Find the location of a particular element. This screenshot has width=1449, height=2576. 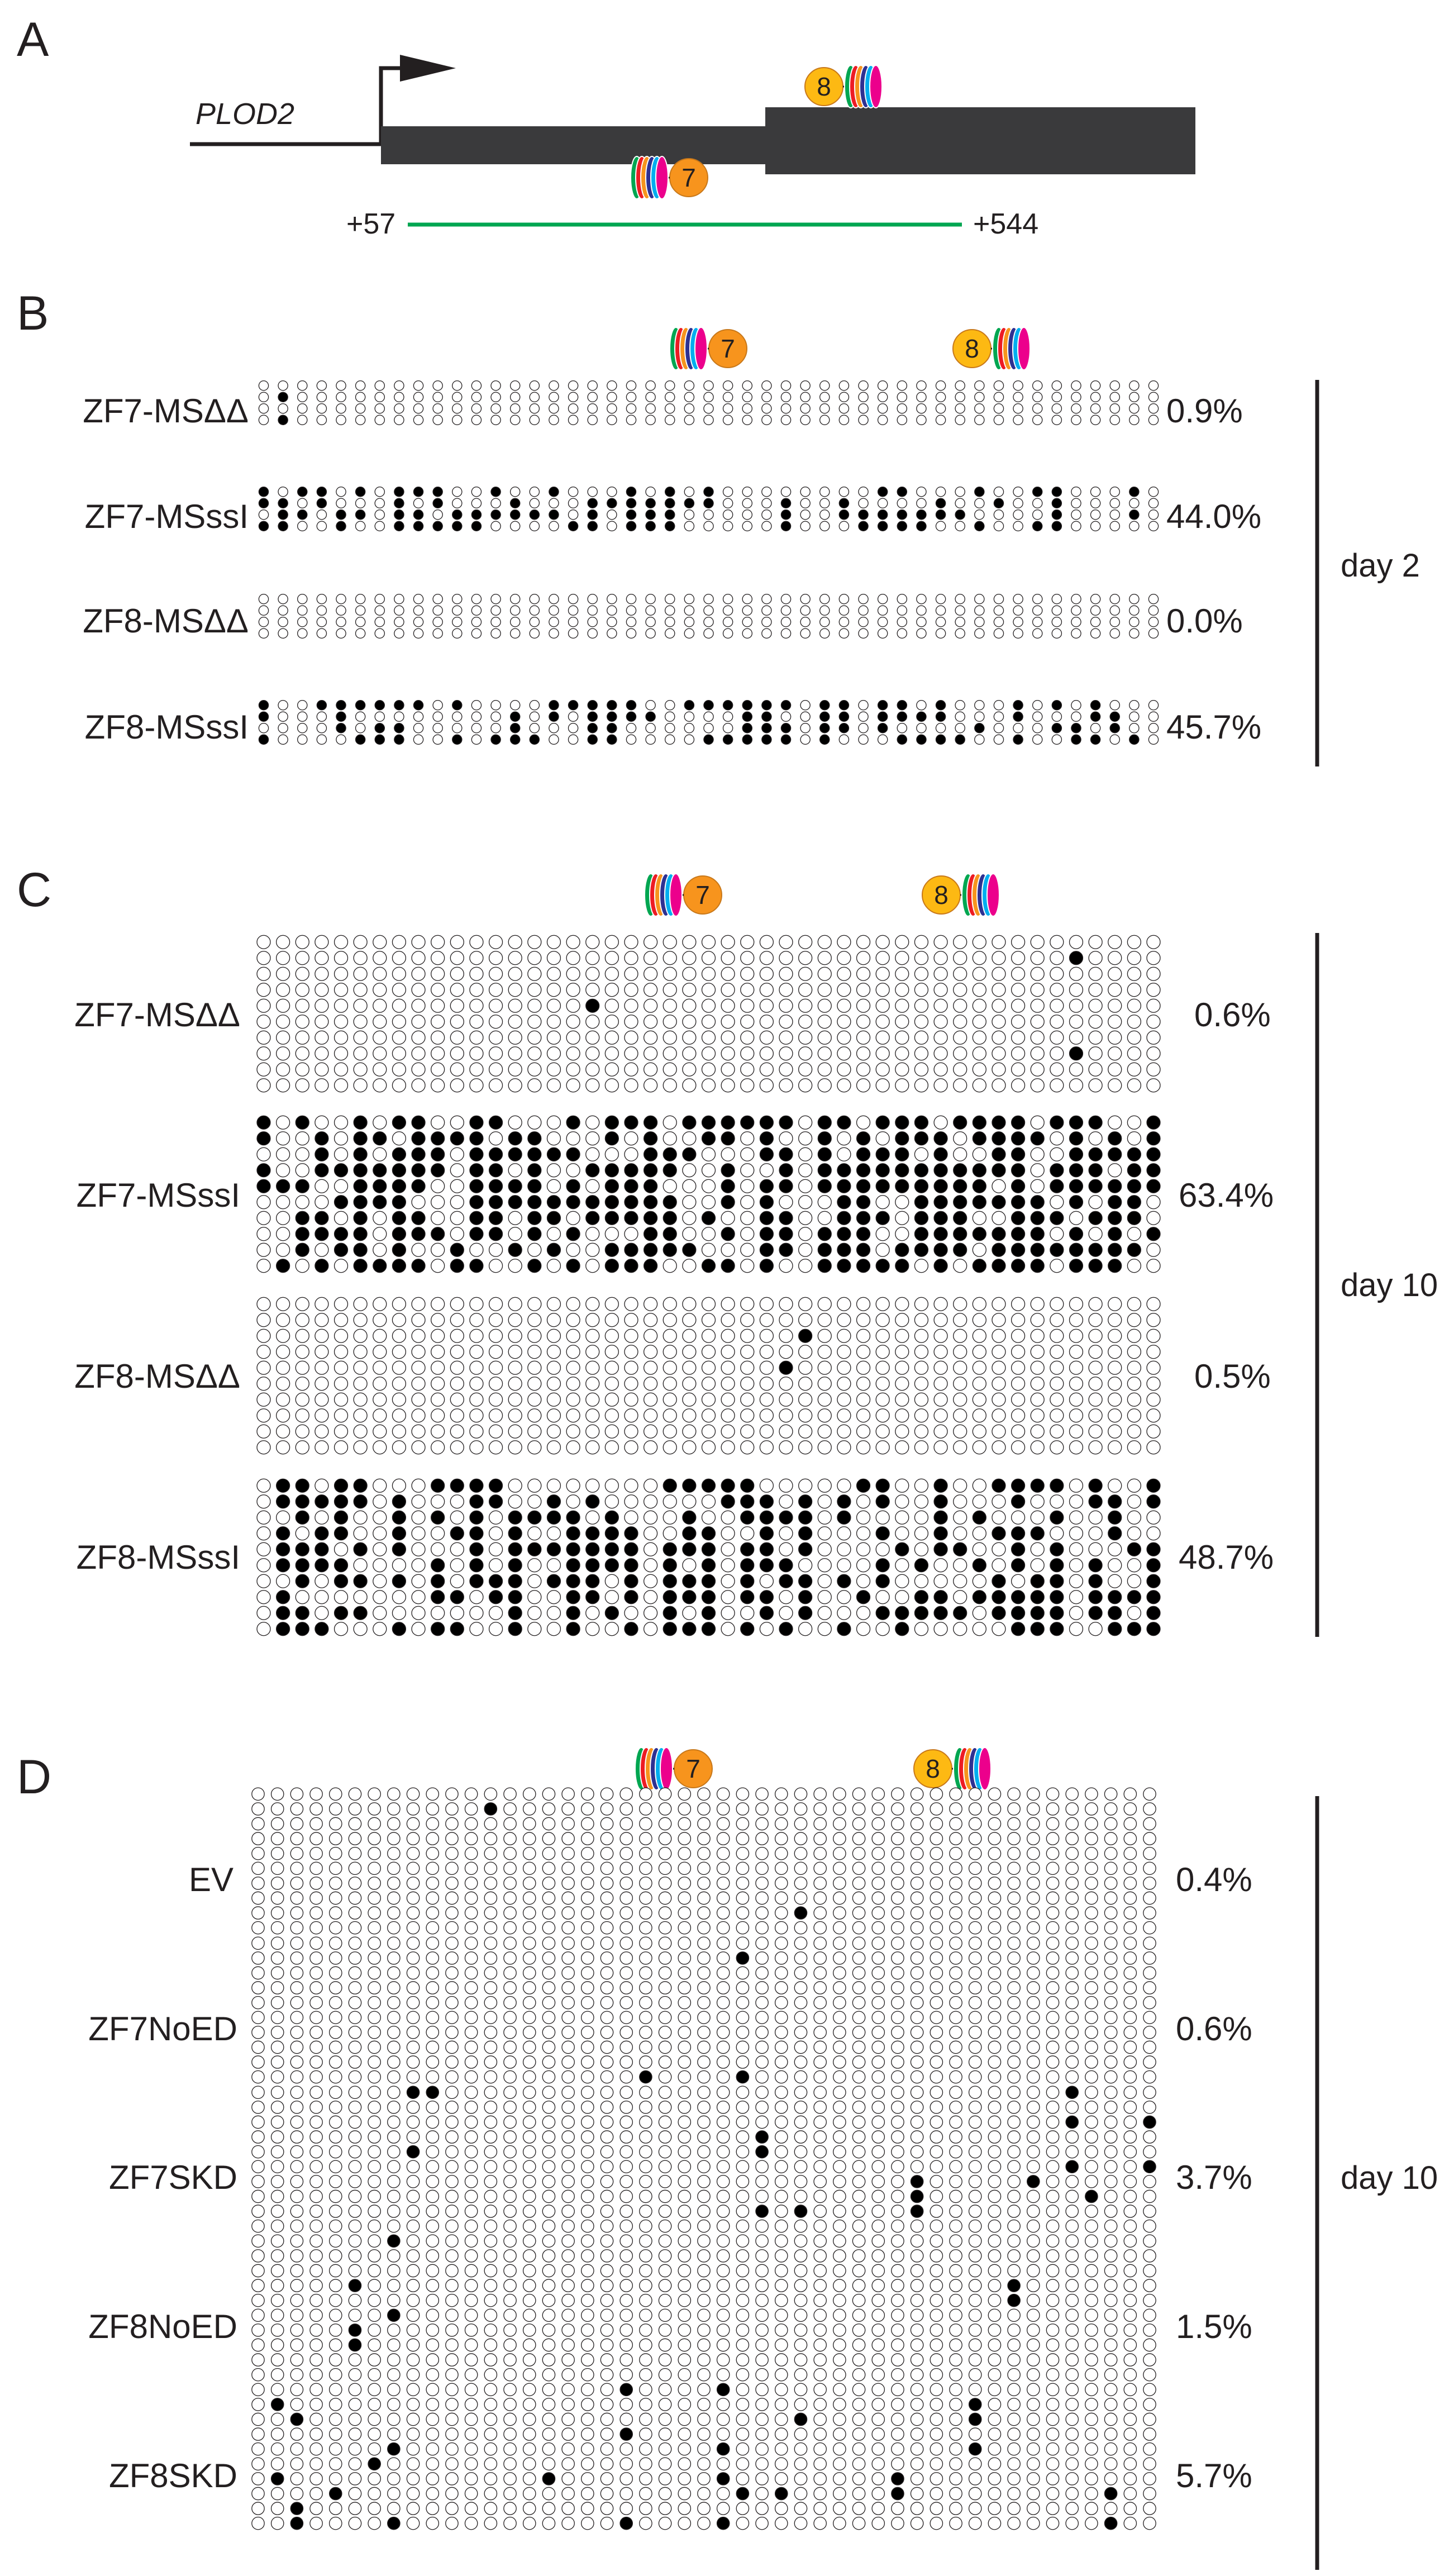

zinc-finger-7-icon: 7 is located at coordinates (708, 348).